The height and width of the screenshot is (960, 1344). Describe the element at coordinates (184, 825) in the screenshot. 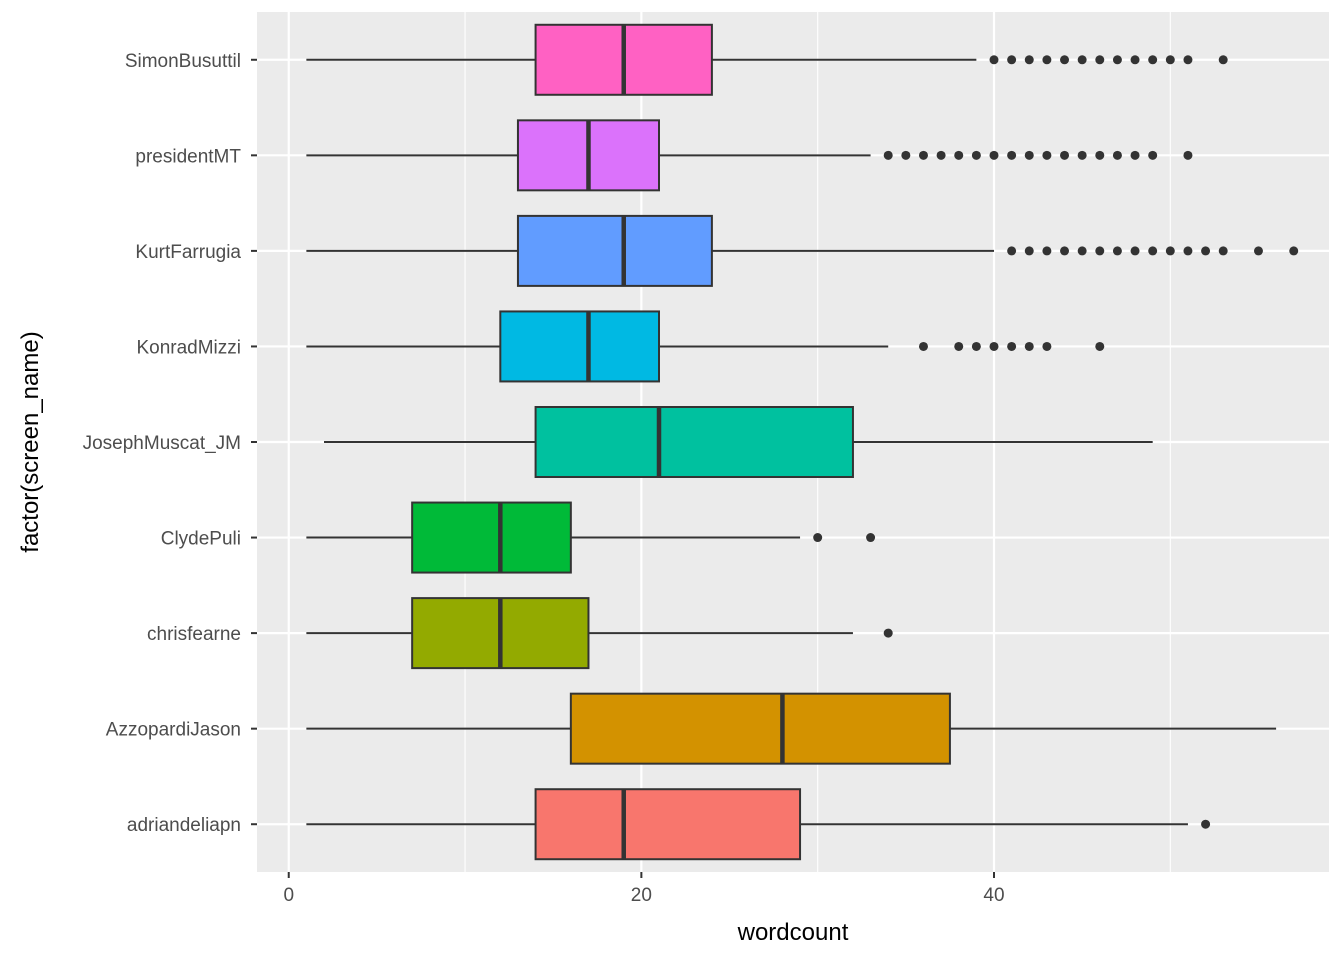

I see `y-tick-label: adriandeliapn` at that location.